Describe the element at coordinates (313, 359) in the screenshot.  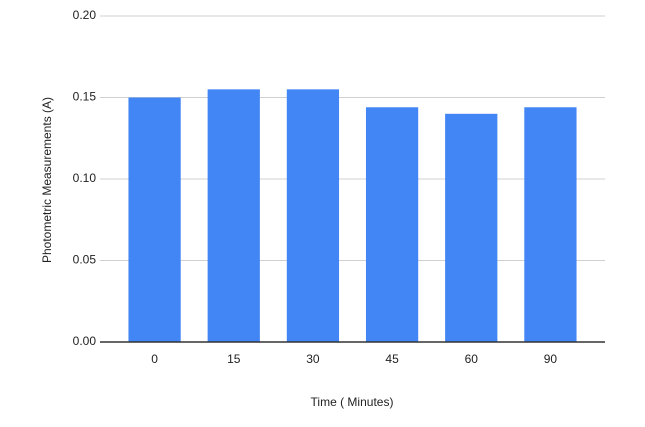
I see `x-tick-label: 30` at that location.